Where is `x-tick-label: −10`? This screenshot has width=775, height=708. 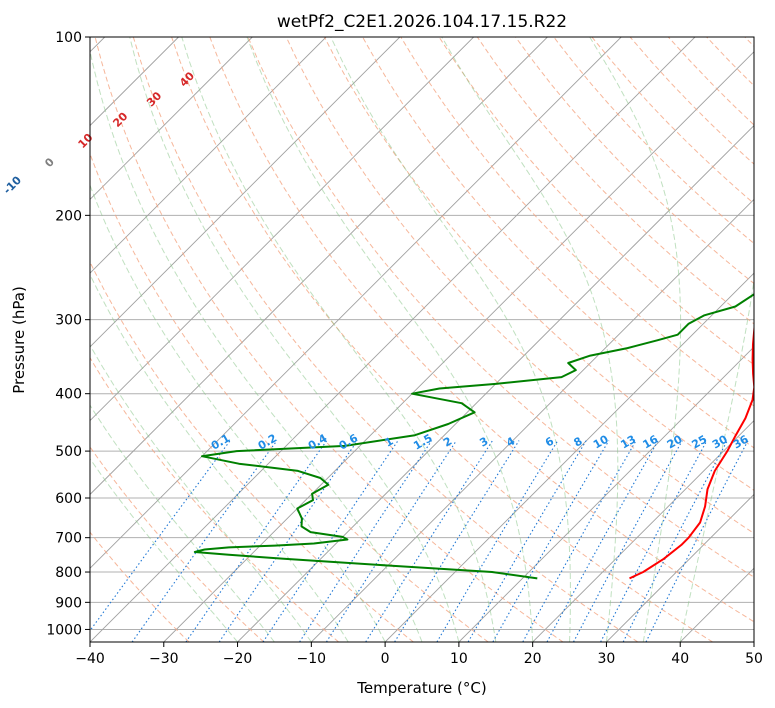
x-tick-label: −10 is located at coordinates (312, 659).